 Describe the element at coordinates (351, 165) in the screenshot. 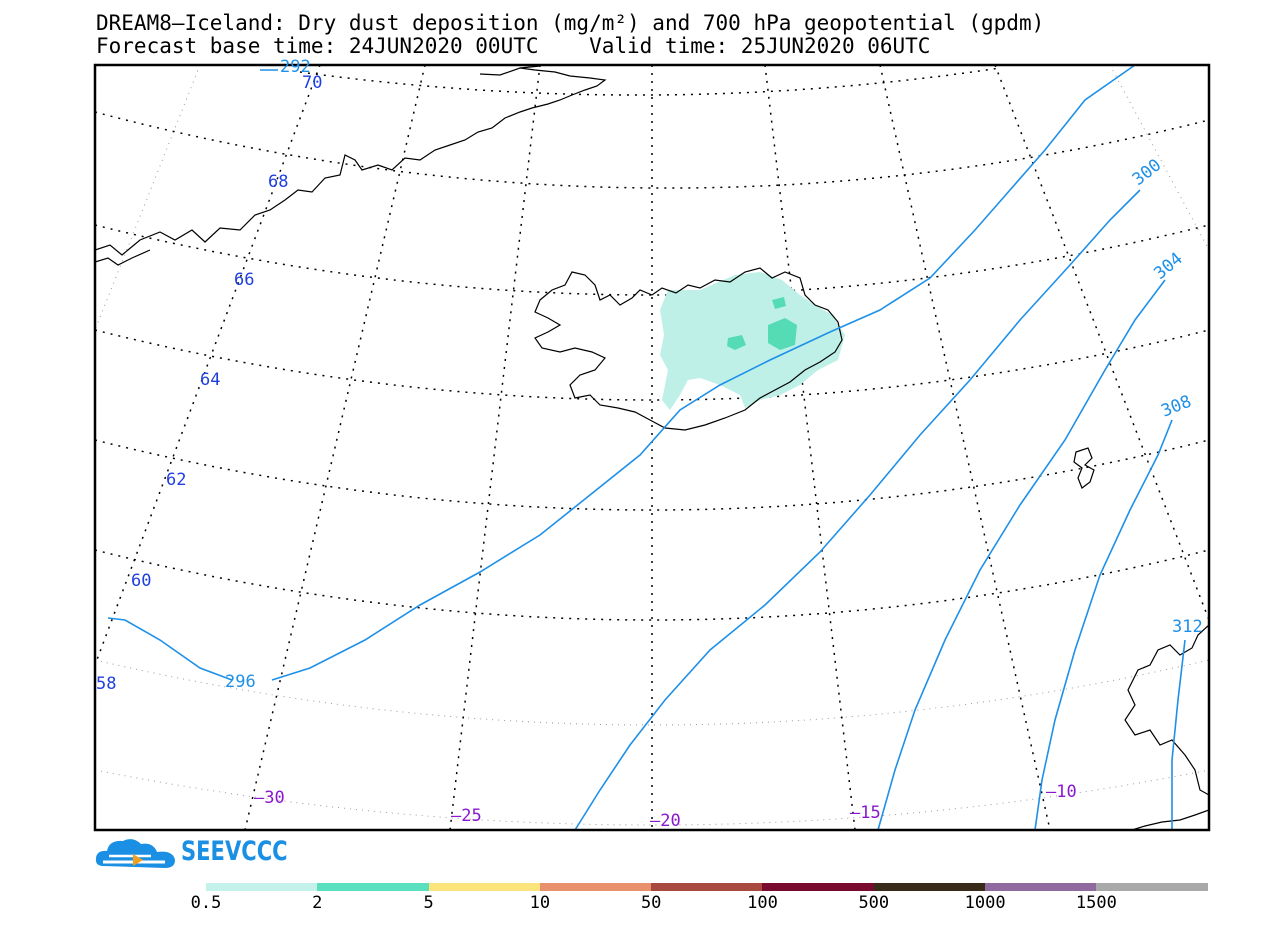

I see `greenland-coastline` at that location.